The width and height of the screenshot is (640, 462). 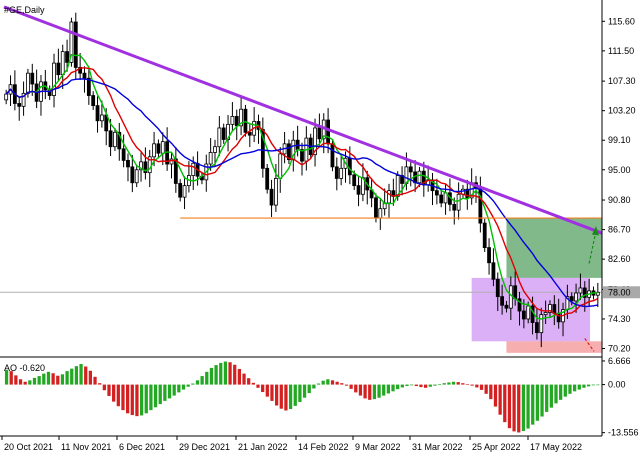 What do you see at coordinates (619, 200) in the screenshot?
I see `price-axis-label: 90.80` at bounding box center [619, 200].